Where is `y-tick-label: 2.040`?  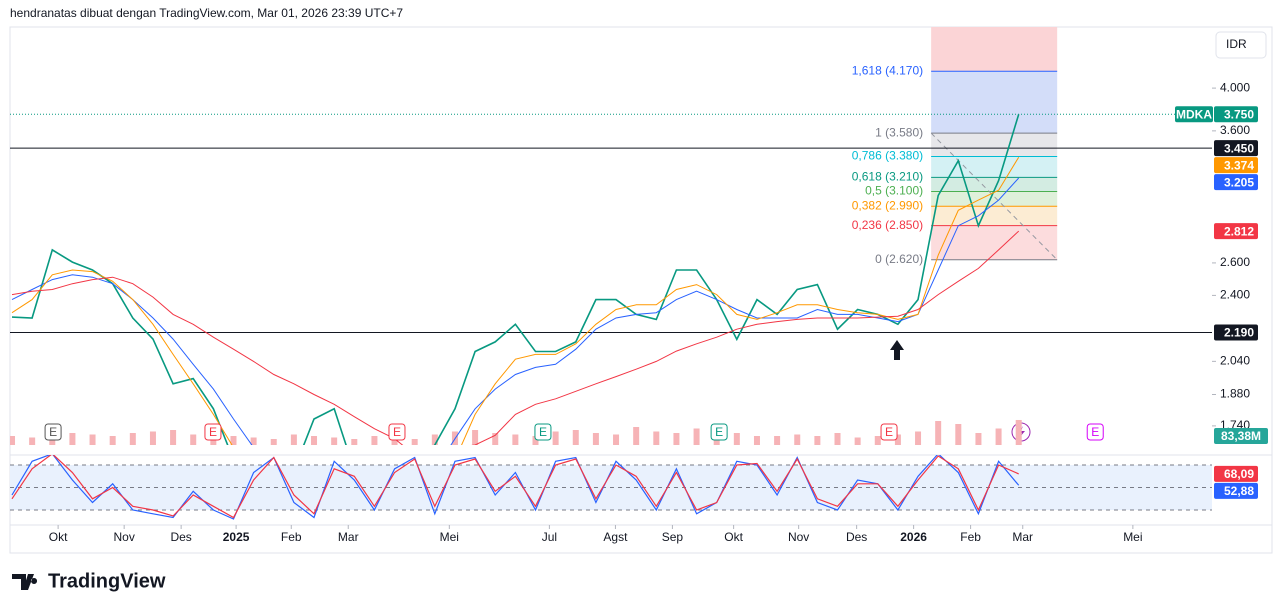
y-tick-label: 2.040 is located at coordinates (1235, 361).